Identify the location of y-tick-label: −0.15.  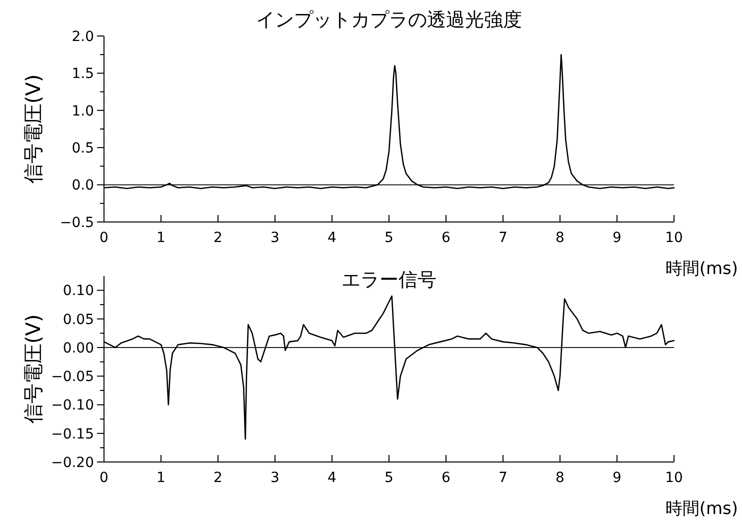
(72, 434).